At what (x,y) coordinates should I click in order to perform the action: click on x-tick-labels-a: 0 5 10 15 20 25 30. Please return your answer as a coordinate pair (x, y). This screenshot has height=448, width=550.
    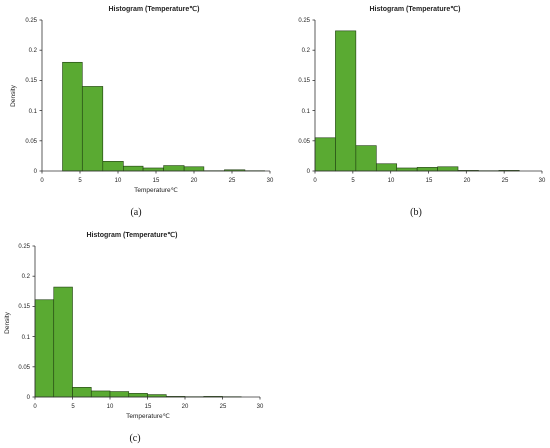
    Looking at the image, I should click on (157, 181).